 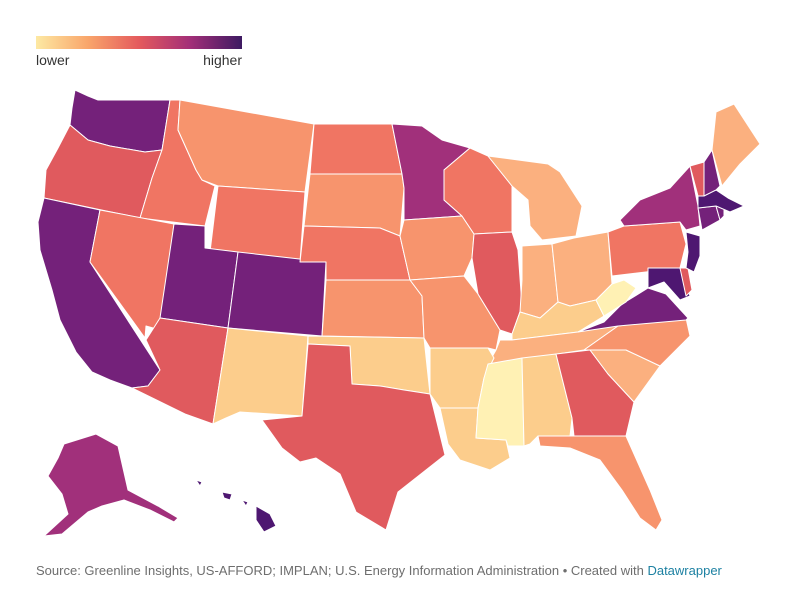 What do you see at coordinates (693, 252) in the screenshot?
I see `state-new-jersey` at bounding box center [693, 252].